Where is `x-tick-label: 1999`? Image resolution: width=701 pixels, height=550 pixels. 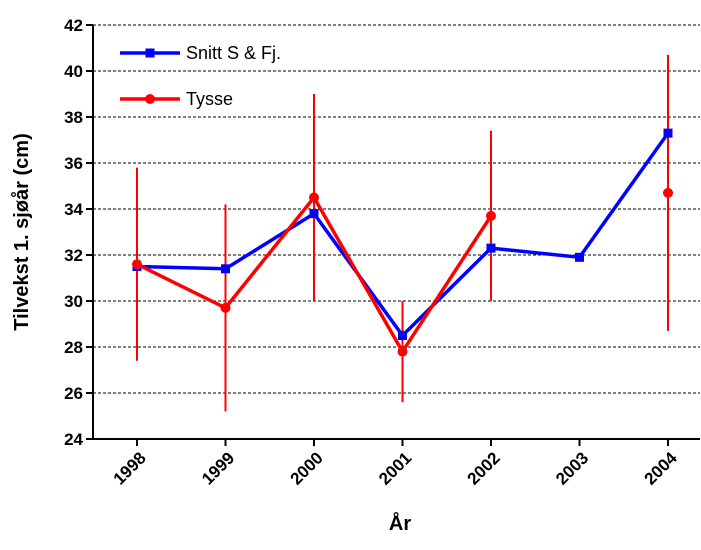 x-tick-label: 1999 is located at coordinates (218, 468).